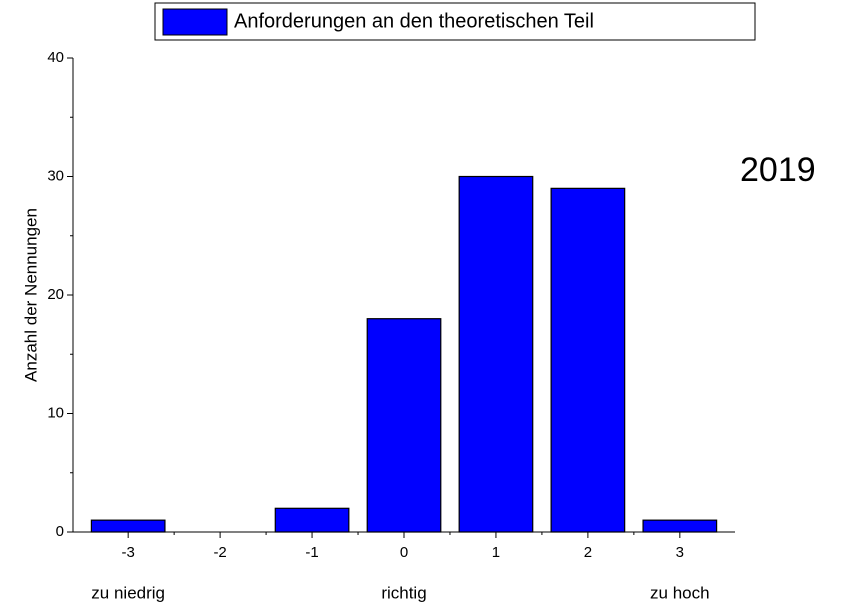  Describe the element at coordinates (60, 531) in the screenshot. I see `y-tick-label: 0` at that location.